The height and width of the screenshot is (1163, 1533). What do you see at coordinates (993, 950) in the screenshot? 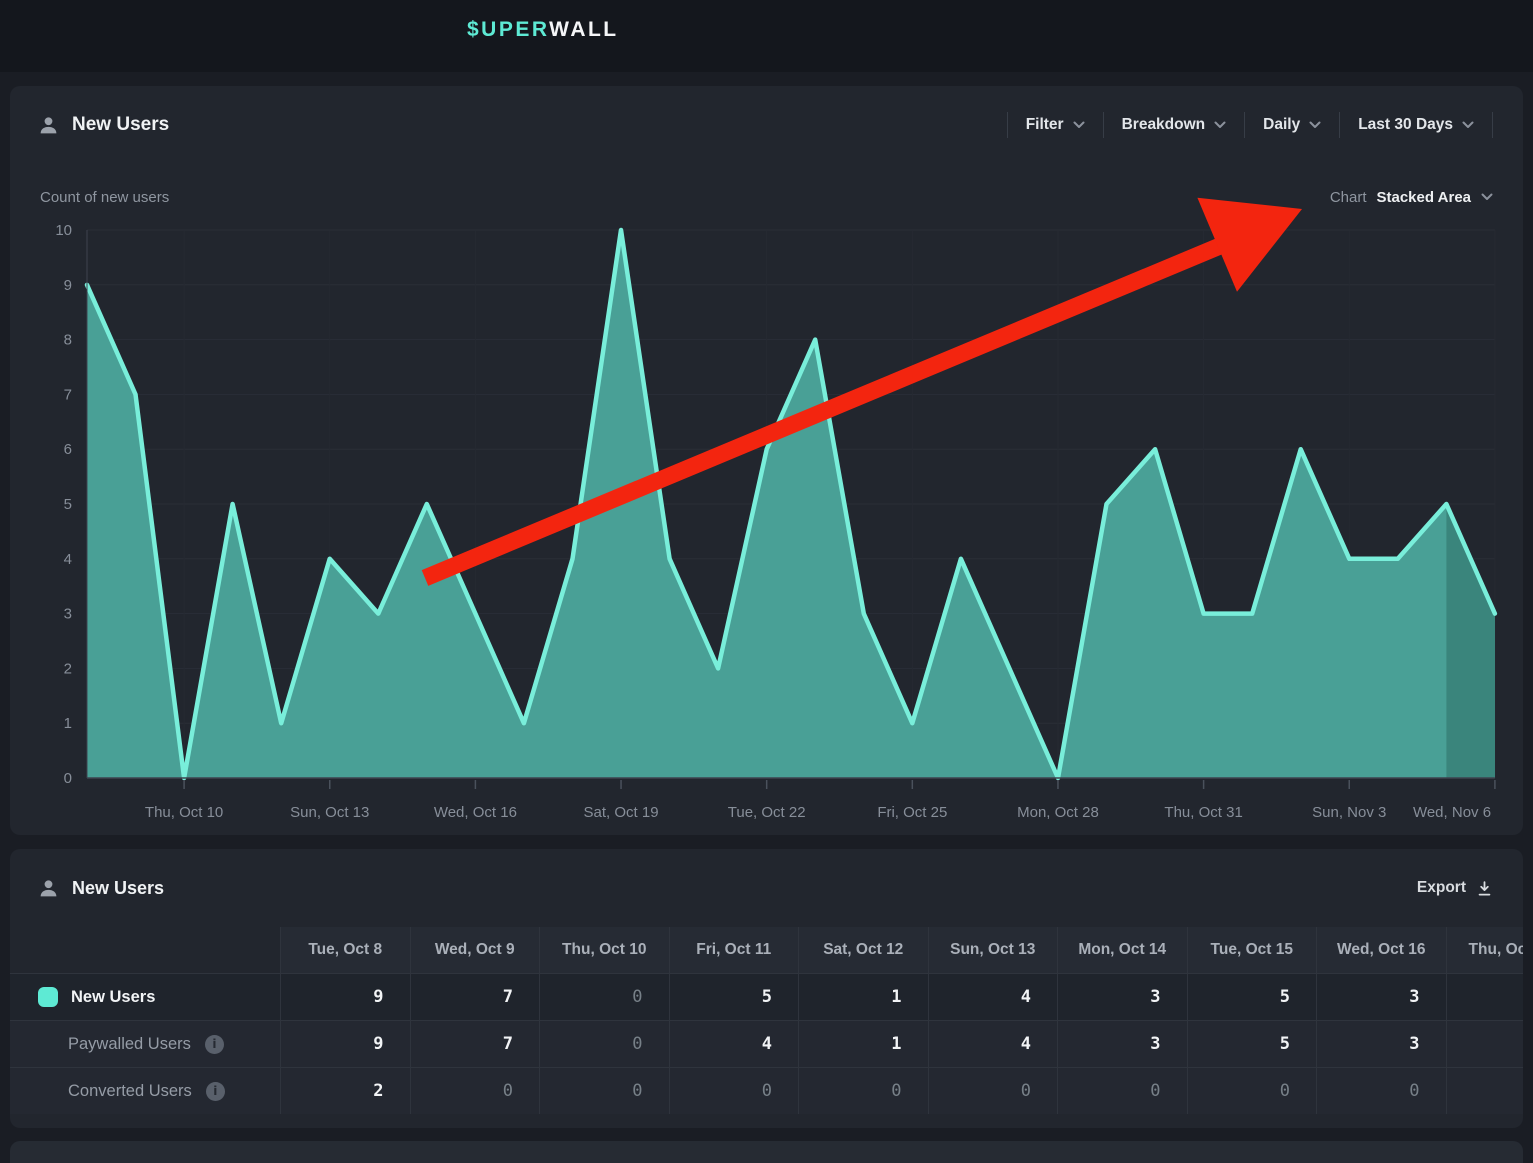
I see `column-header: Sun, Oct 13` at bounding box center [993, 950].